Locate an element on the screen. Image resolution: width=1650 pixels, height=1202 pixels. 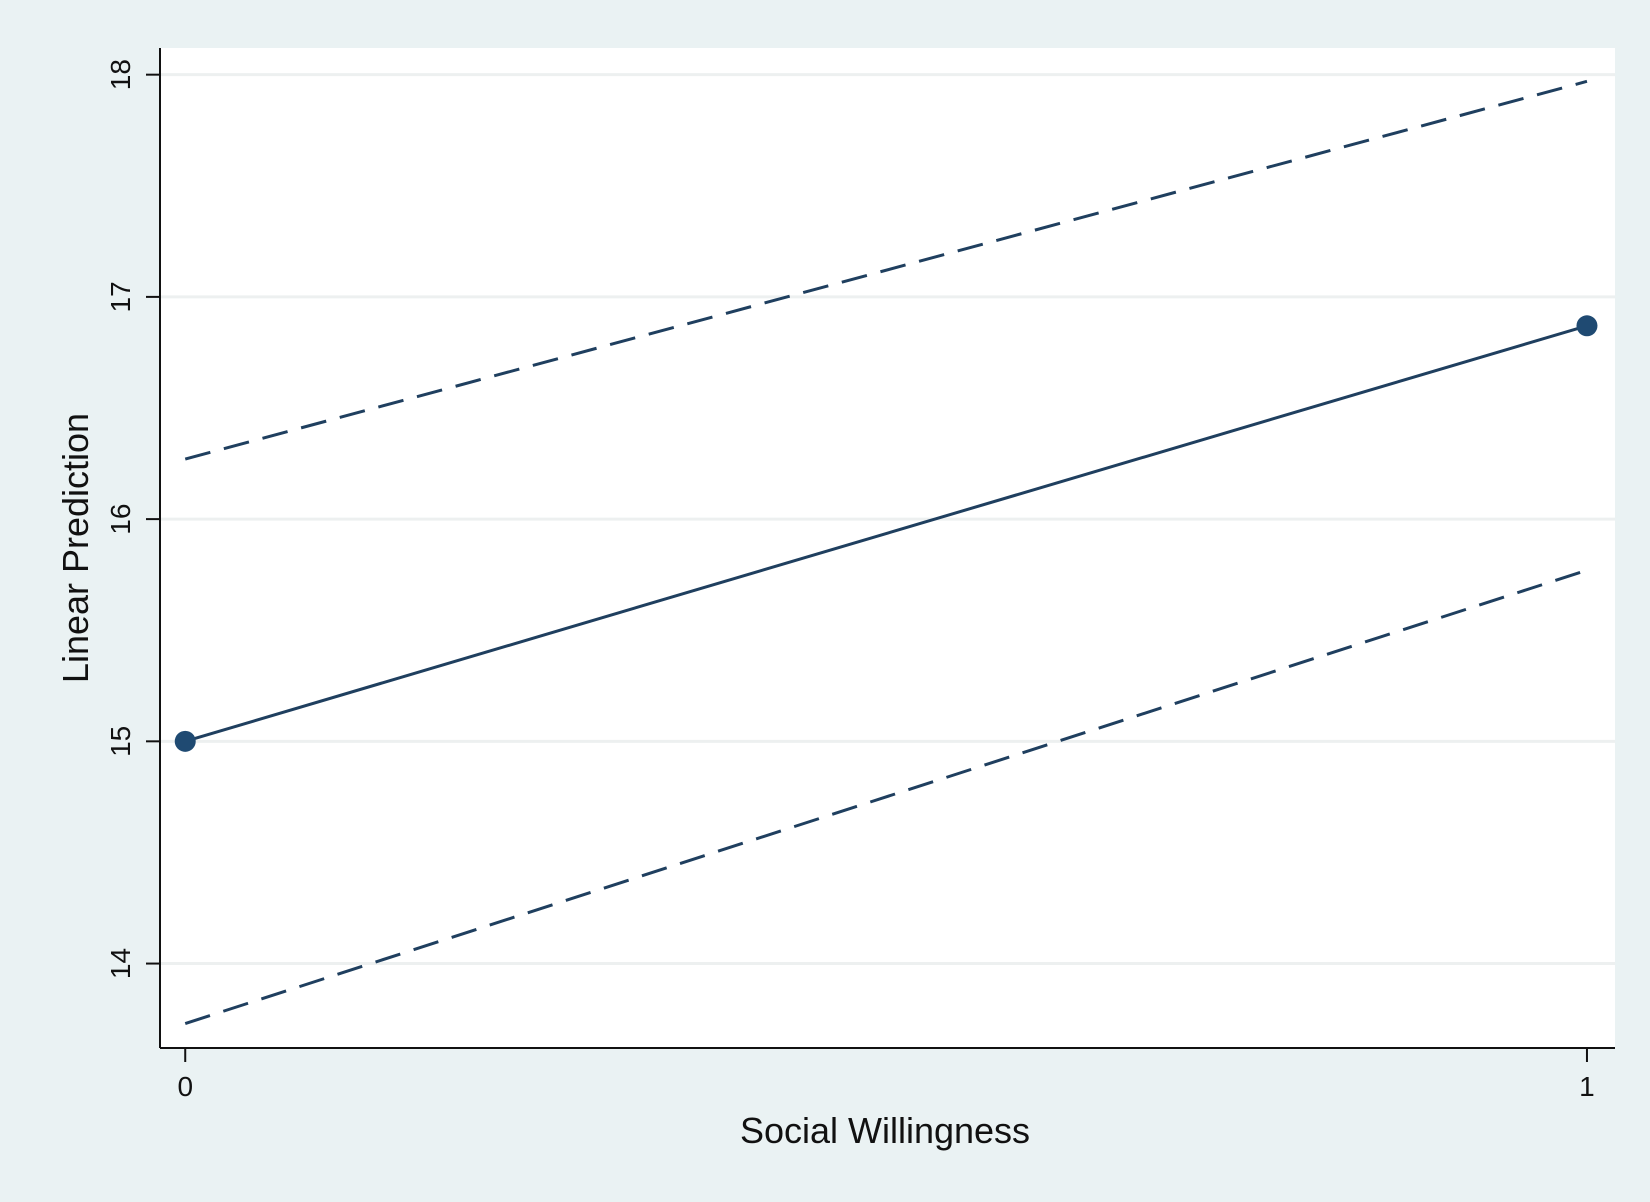
x-axis-title: Social Willingness is located at coordinates (885, 1130).